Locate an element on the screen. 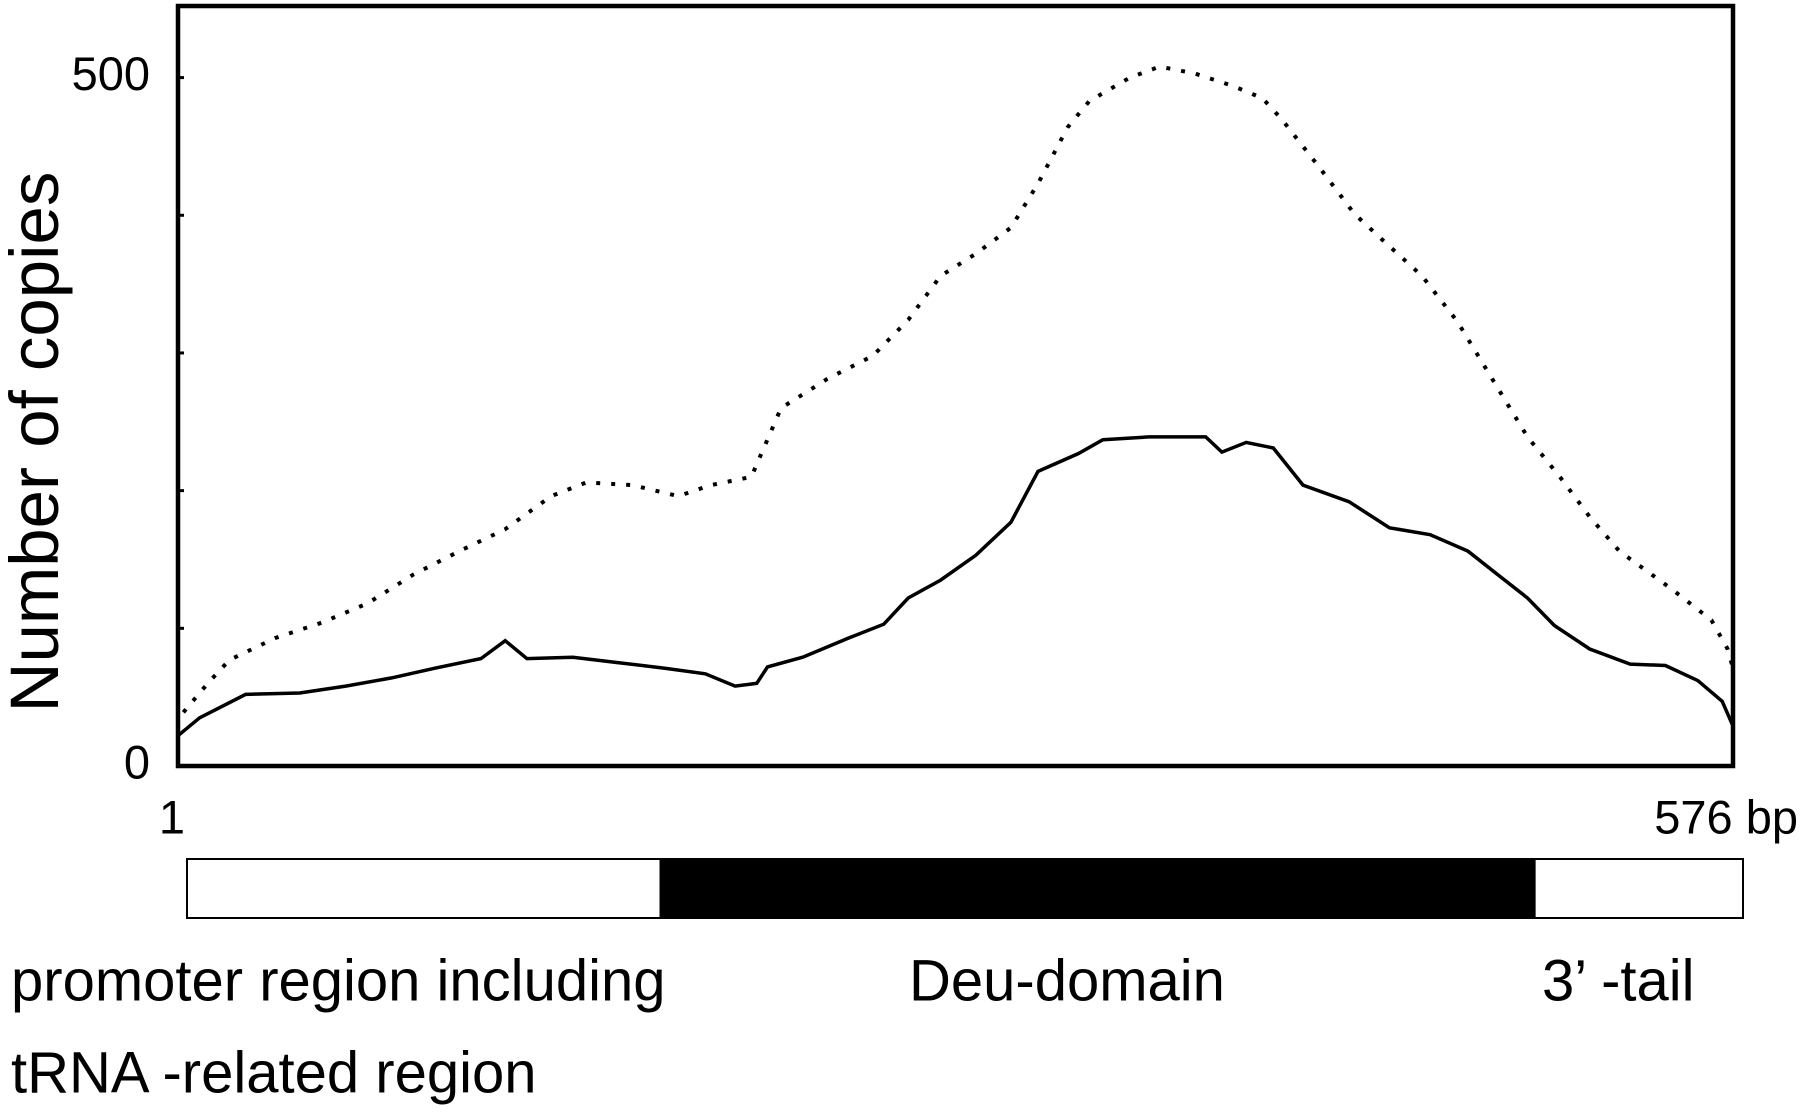 This screenshot has height=1115, width=1800. region-label: 3’ -tail is located at coordinates (1618, 980).